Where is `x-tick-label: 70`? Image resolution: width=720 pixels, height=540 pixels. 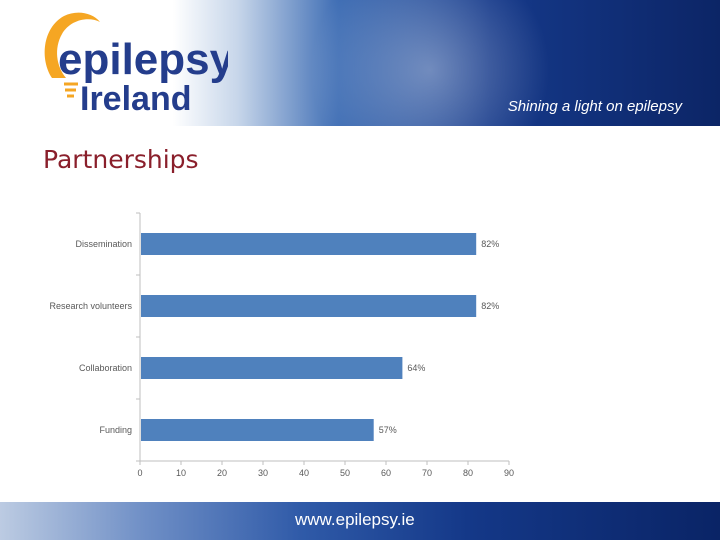
x-tick-label: 70 is located at coordinates (427, 473).